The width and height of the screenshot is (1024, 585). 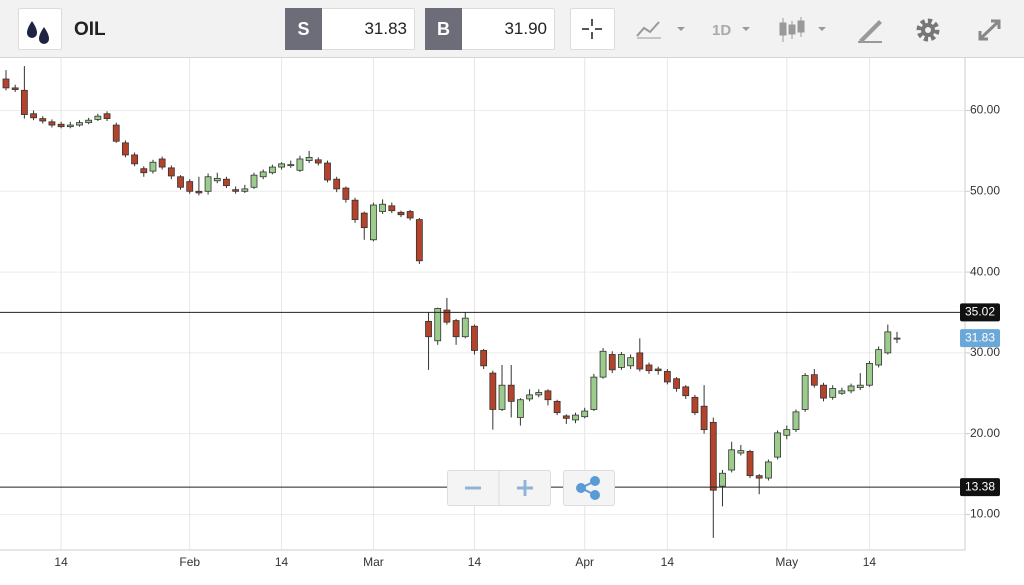 What do you see at coordinates (985, 110) in the screenshot?
I see `y-tick-label: 60.00` at bounding box center [985, 110].